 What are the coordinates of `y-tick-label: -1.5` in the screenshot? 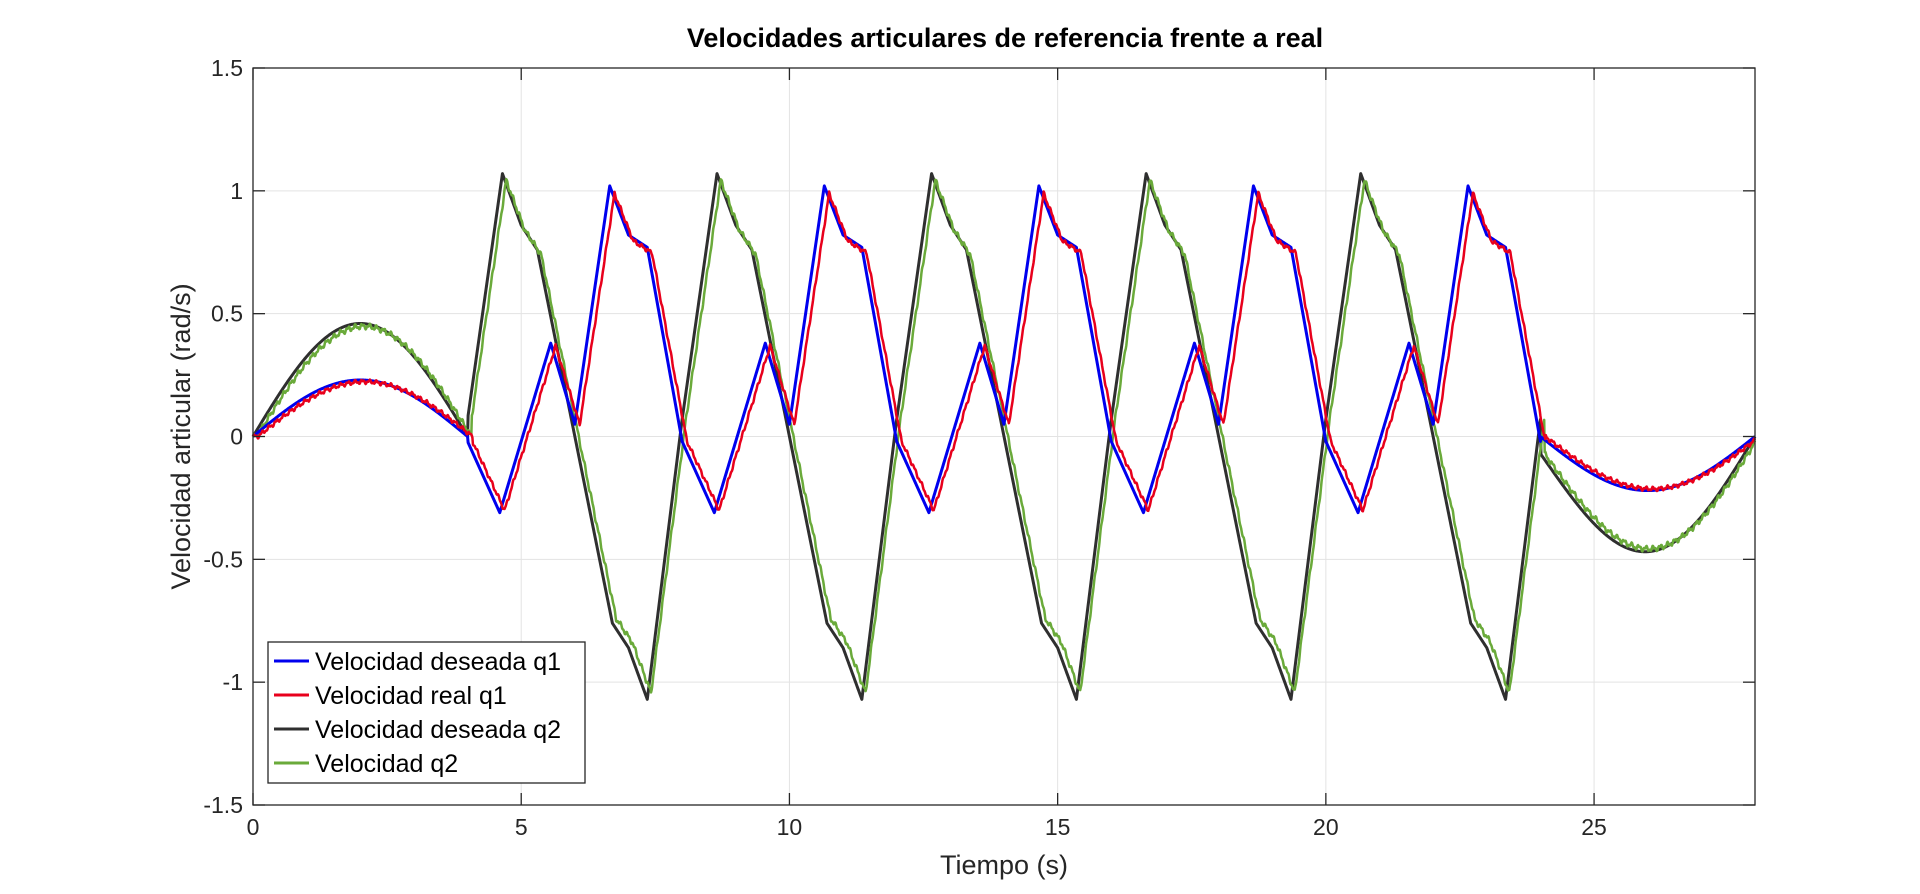 It's located at (223, 805).